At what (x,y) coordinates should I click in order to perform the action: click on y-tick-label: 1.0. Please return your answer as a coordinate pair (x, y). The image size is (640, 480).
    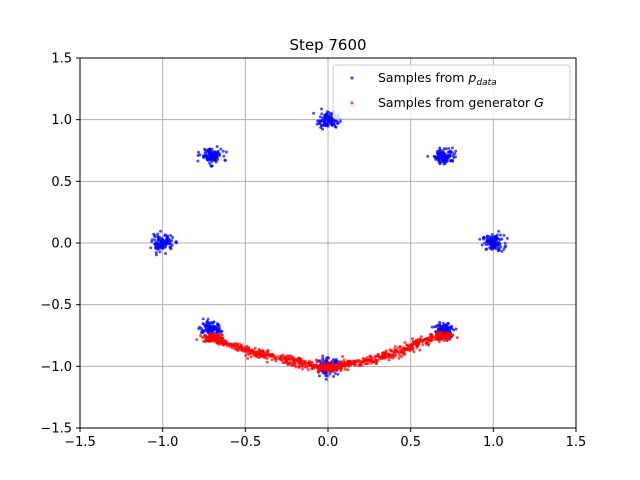
    Looking at the image, I should click on (61, 120).